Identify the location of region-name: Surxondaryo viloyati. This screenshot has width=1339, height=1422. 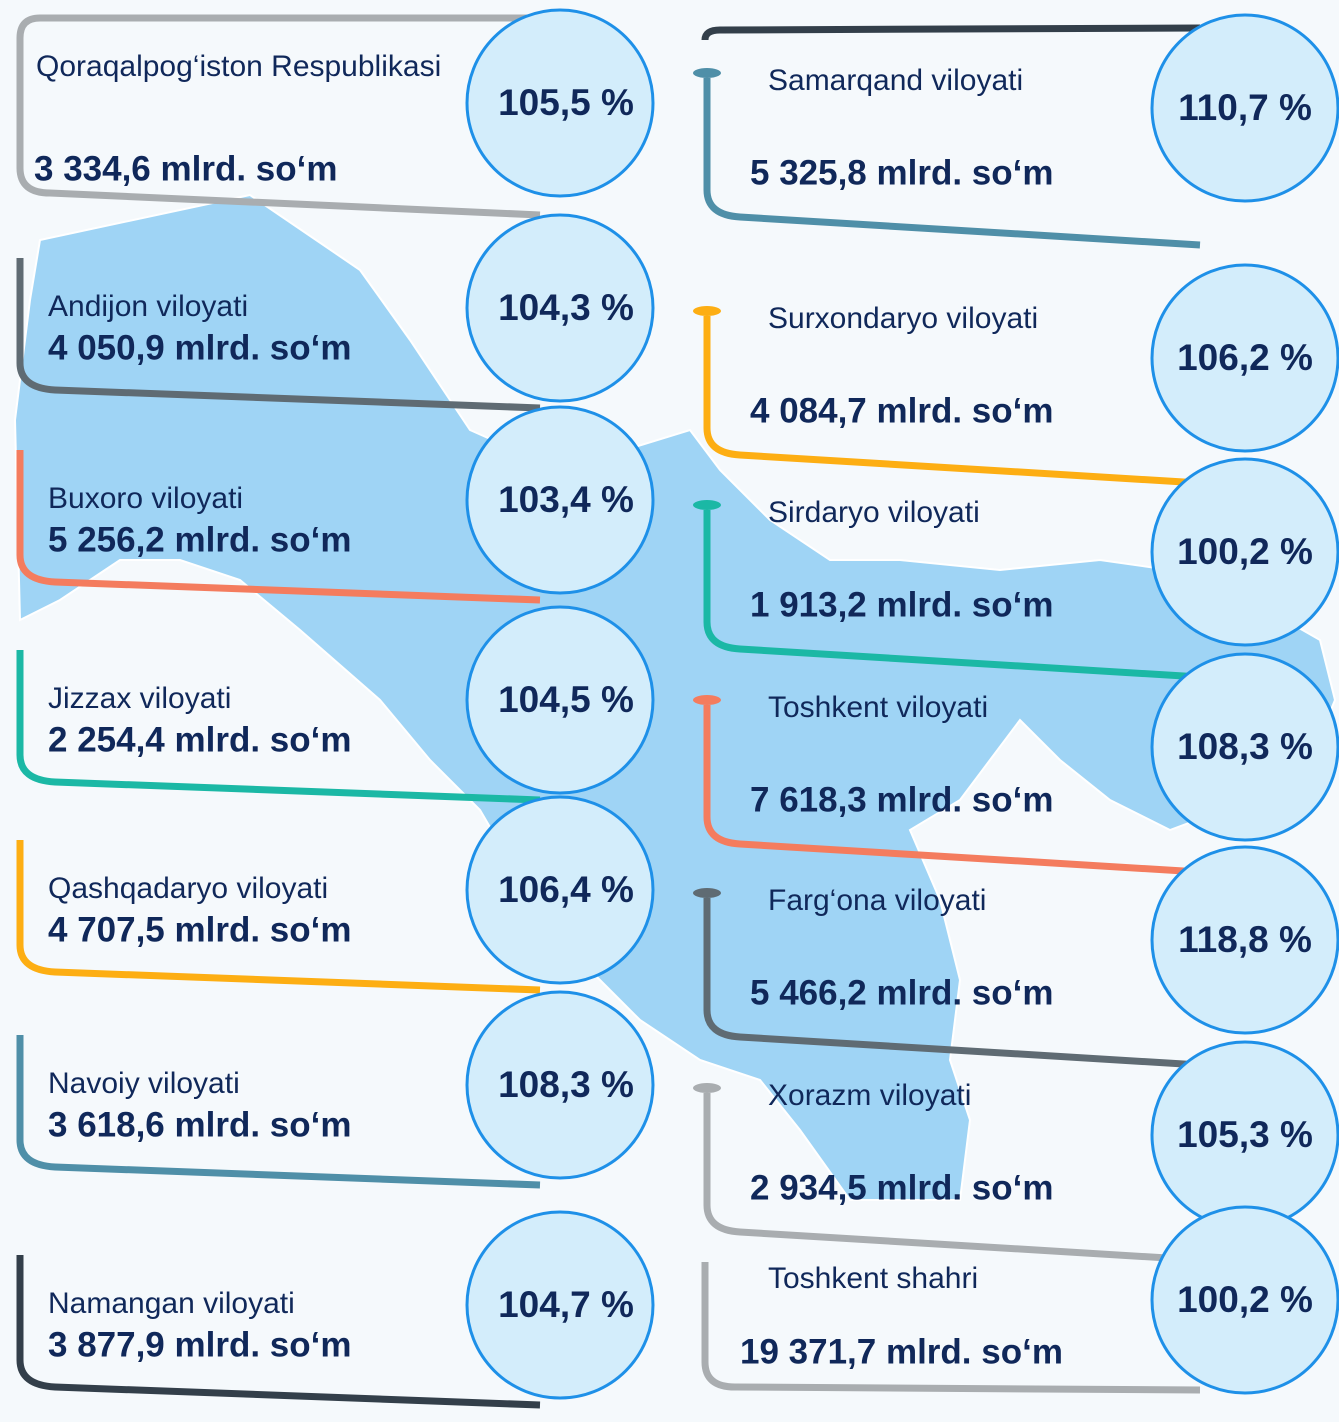
(903, 318).